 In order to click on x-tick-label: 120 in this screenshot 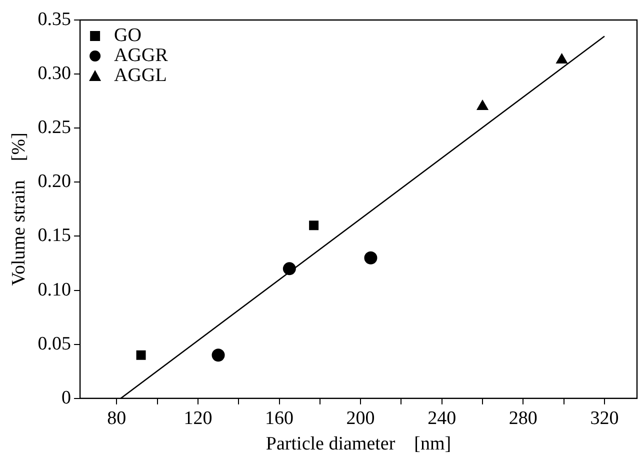, I will do `click(198, 418)`.